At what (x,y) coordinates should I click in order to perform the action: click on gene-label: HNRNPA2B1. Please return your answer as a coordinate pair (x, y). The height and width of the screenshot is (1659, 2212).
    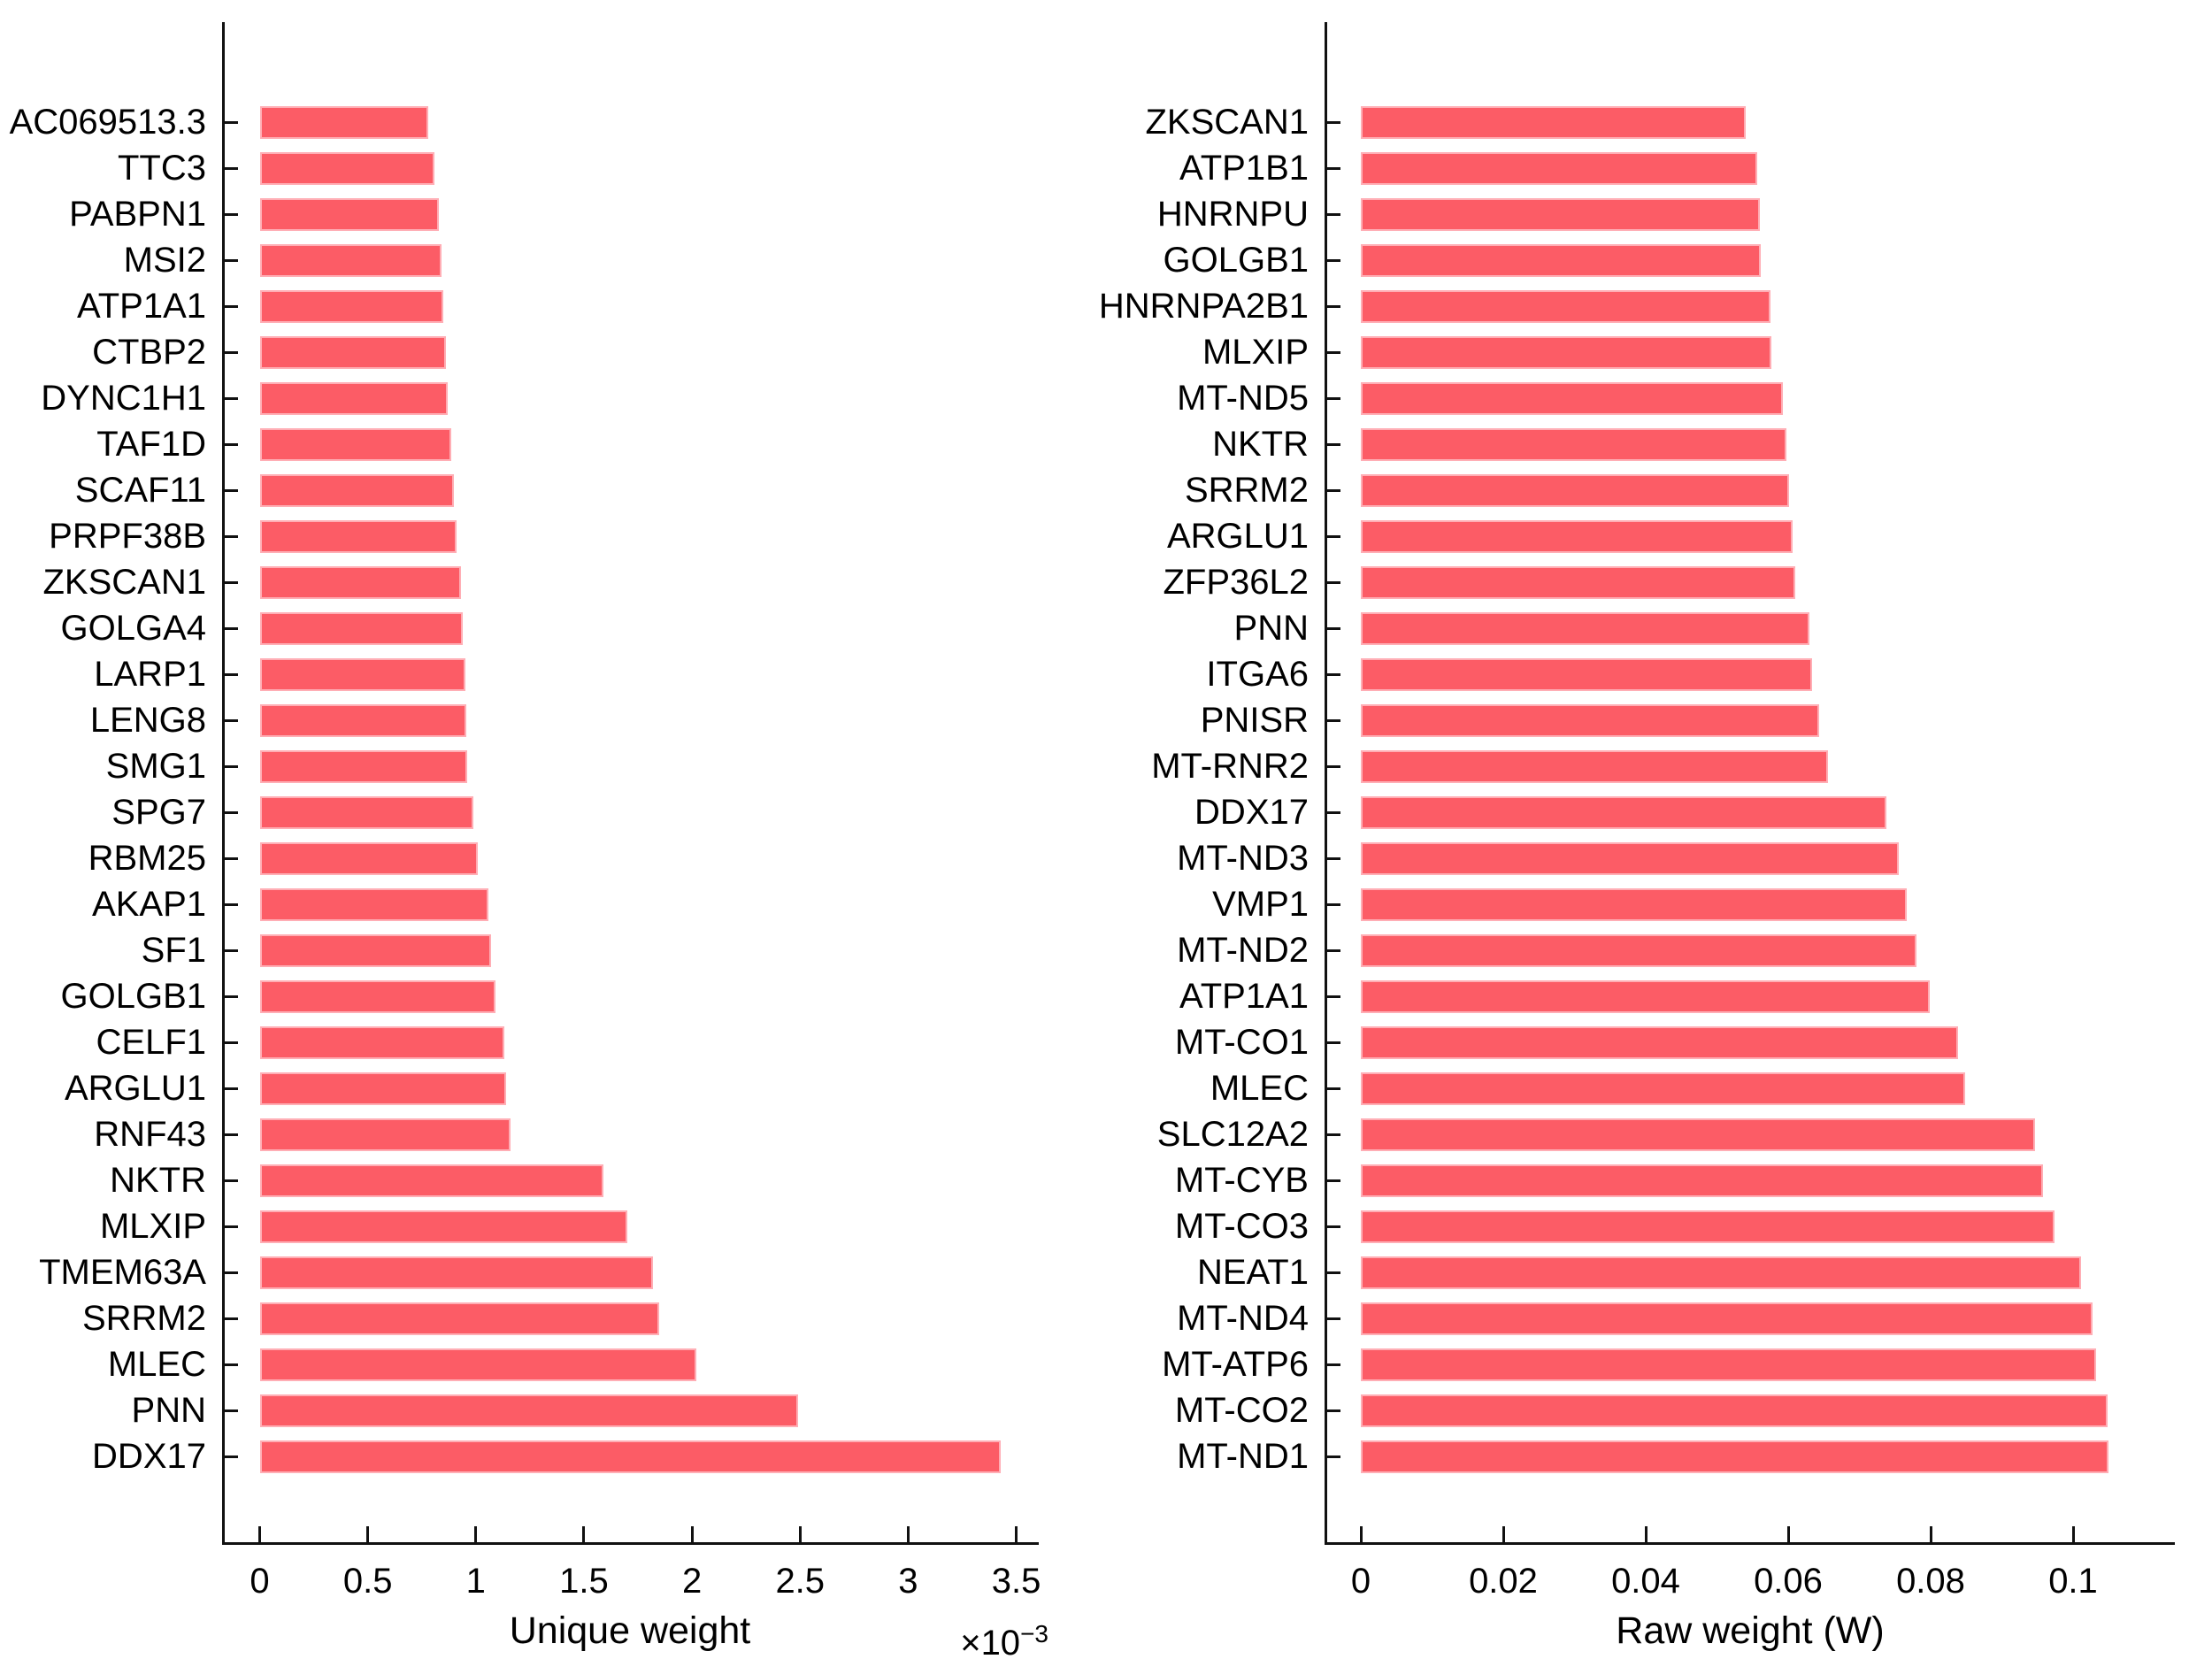
    Looking at the image, I should click on (1204, 306).